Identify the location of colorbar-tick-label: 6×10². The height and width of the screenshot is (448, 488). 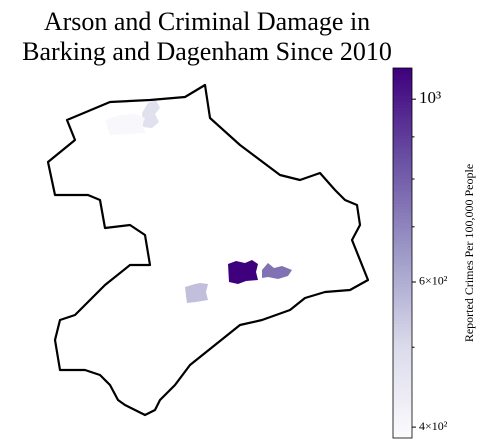
(433, 281).